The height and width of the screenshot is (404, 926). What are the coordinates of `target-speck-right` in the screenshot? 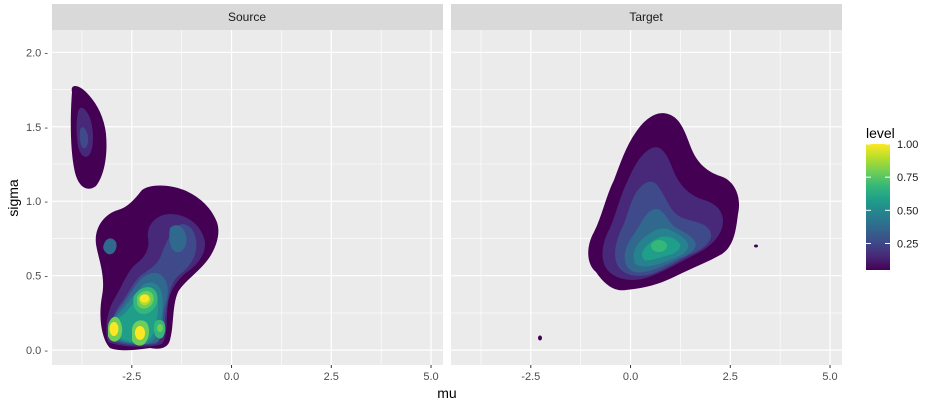 It's located at (756, 246).